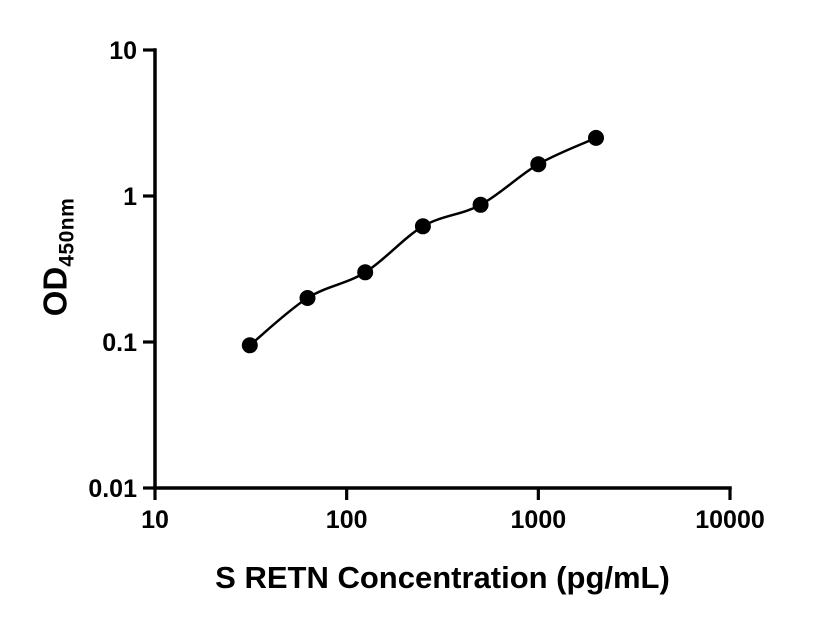  What do you see at coordinates (539, 520) in the screenshot?
I see `x-tick-label: 1000` at bounding box center [539, 520].